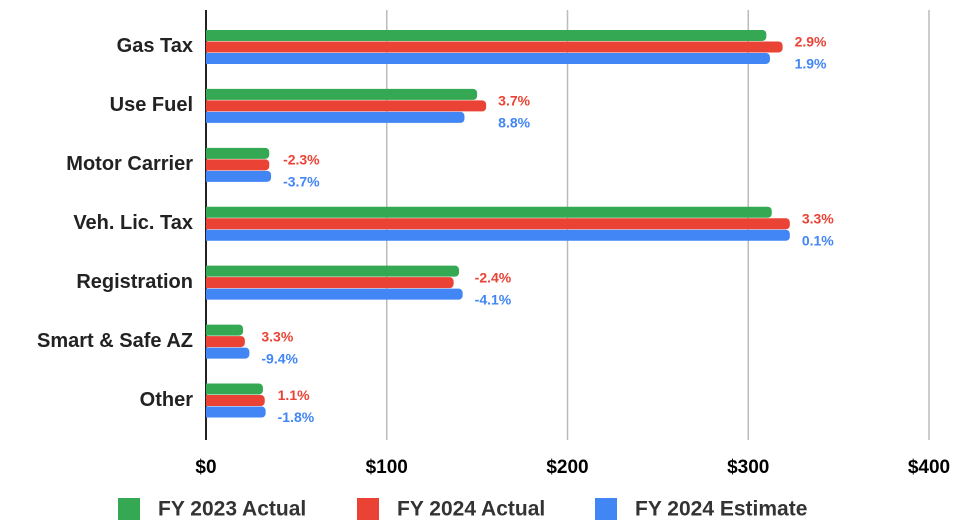 The height and width of the screenshot is (522, 955). I want to click on x-tick-label: $200, so click(567, 467).